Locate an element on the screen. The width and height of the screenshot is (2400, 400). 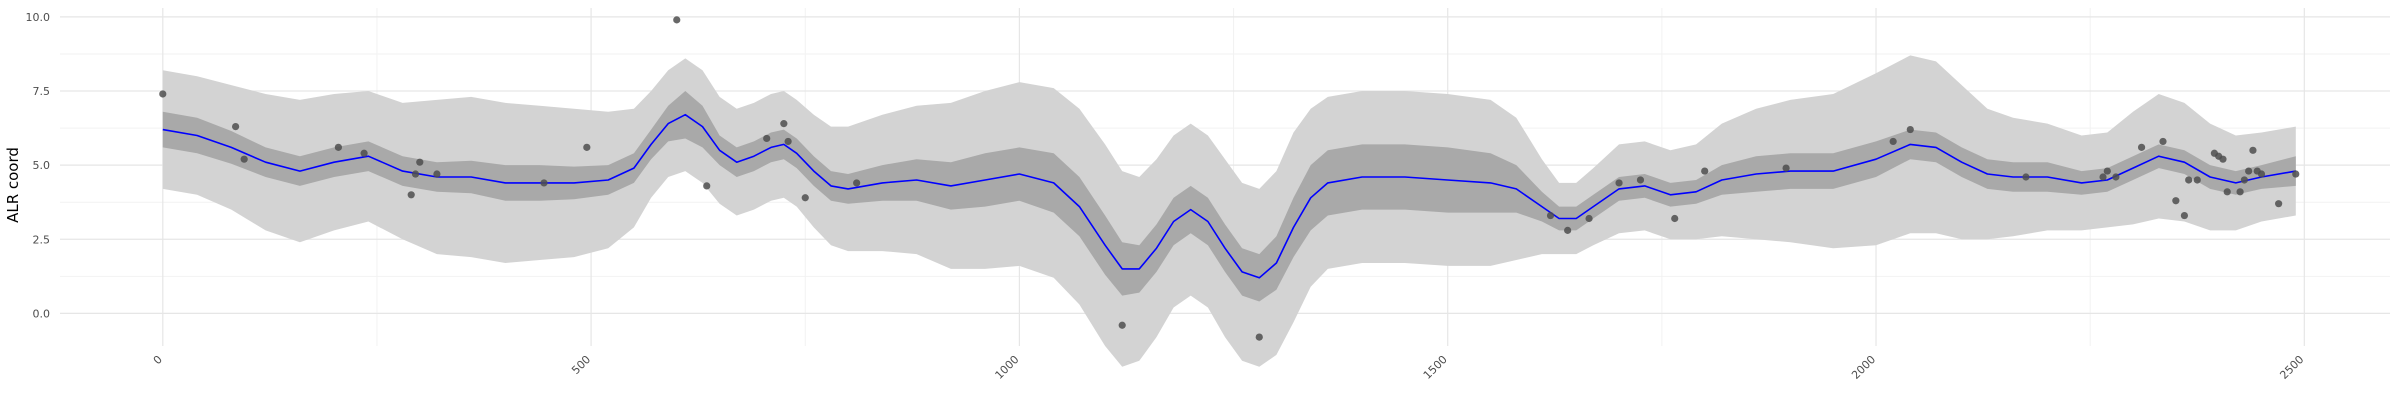
x-tick-label: 2500 is located at coordinates (2291, 367).